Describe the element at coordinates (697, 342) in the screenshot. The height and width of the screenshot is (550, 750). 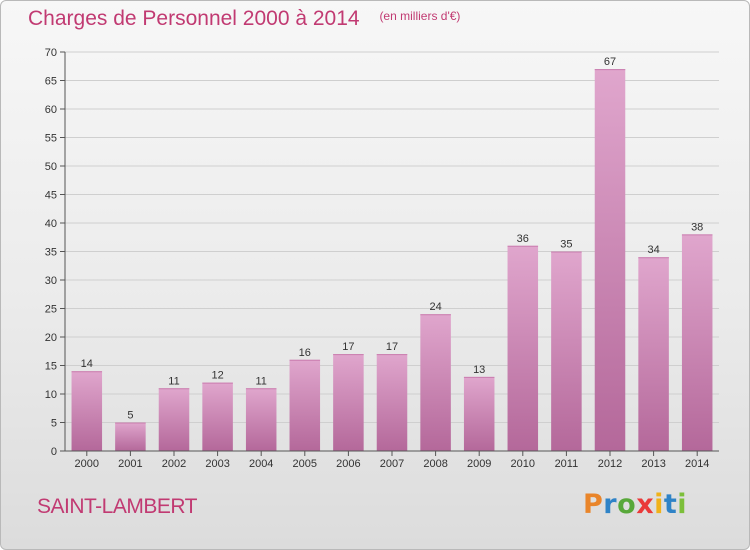
I see `bar-2014` at that location.